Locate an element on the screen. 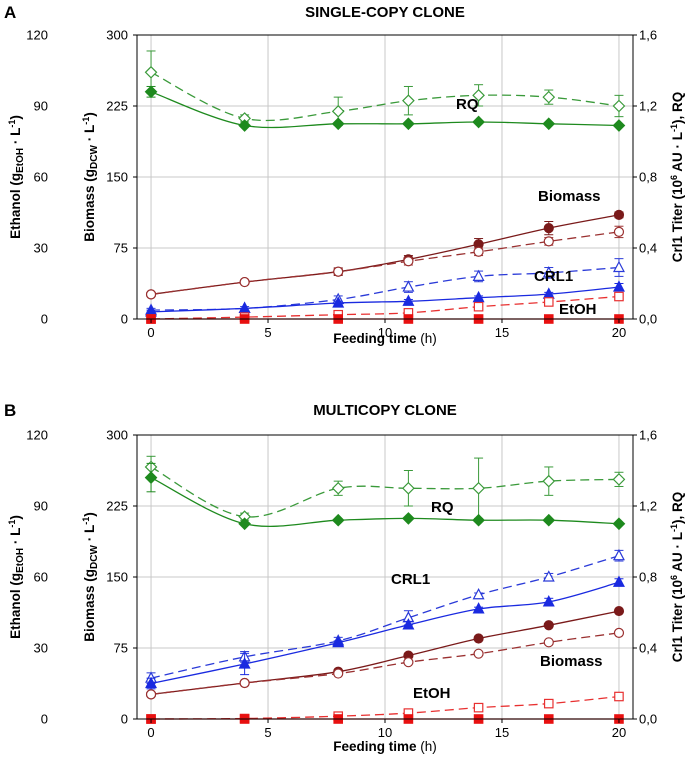 This screenshot has width=692, height=767. series-crl1 is located at coordinates (385, 298).